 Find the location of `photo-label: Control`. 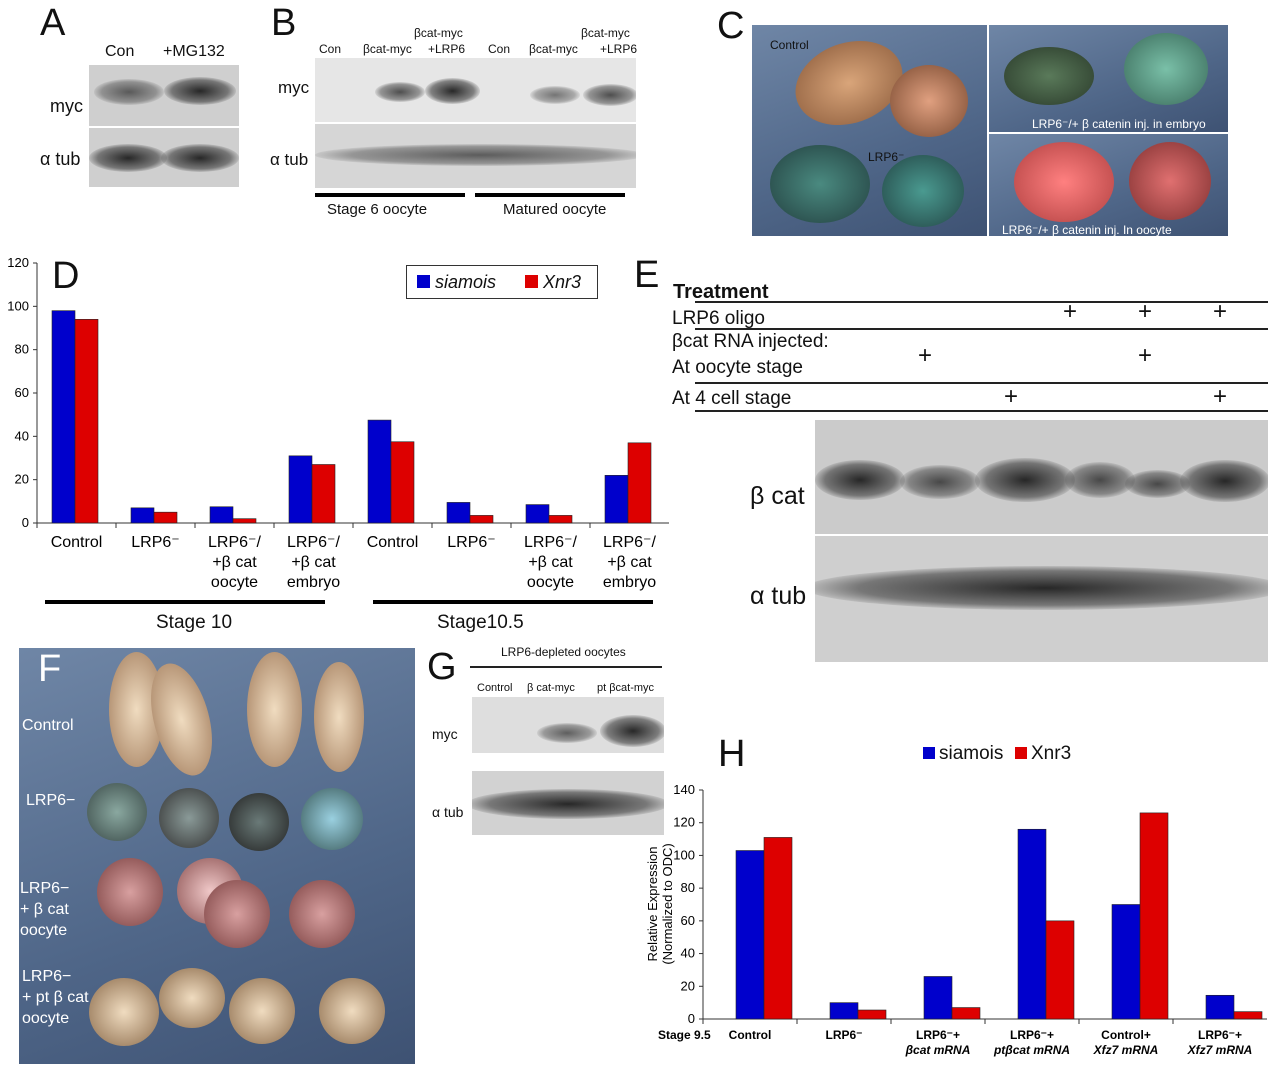

photo-label: Control is located at coordinates (48, 725).